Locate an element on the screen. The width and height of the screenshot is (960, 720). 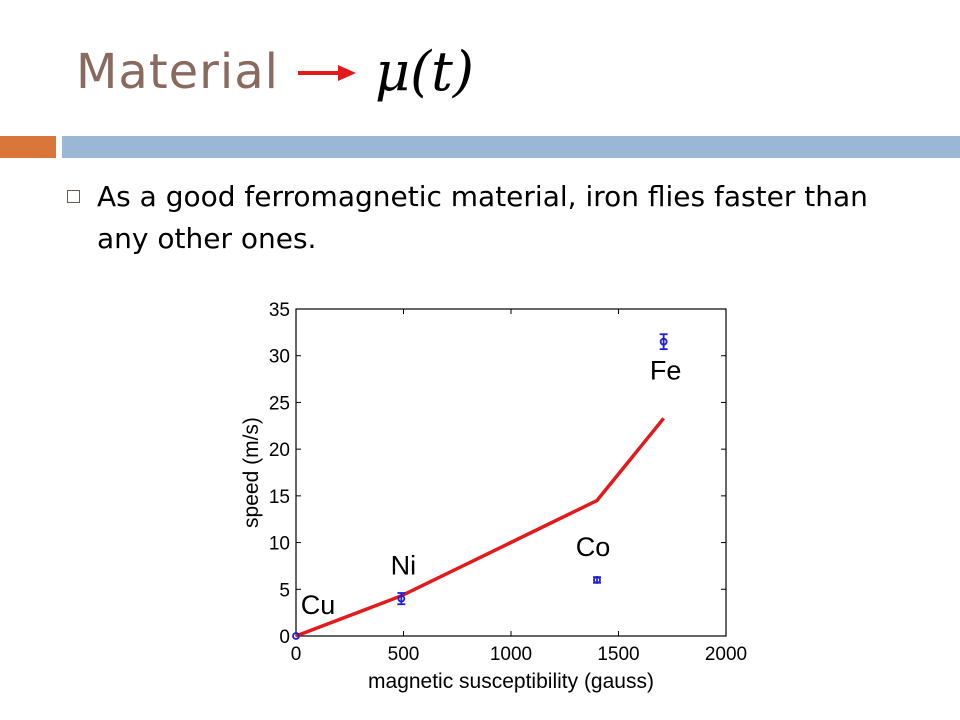
title-rule-accent is located at coordinates (28, 147).